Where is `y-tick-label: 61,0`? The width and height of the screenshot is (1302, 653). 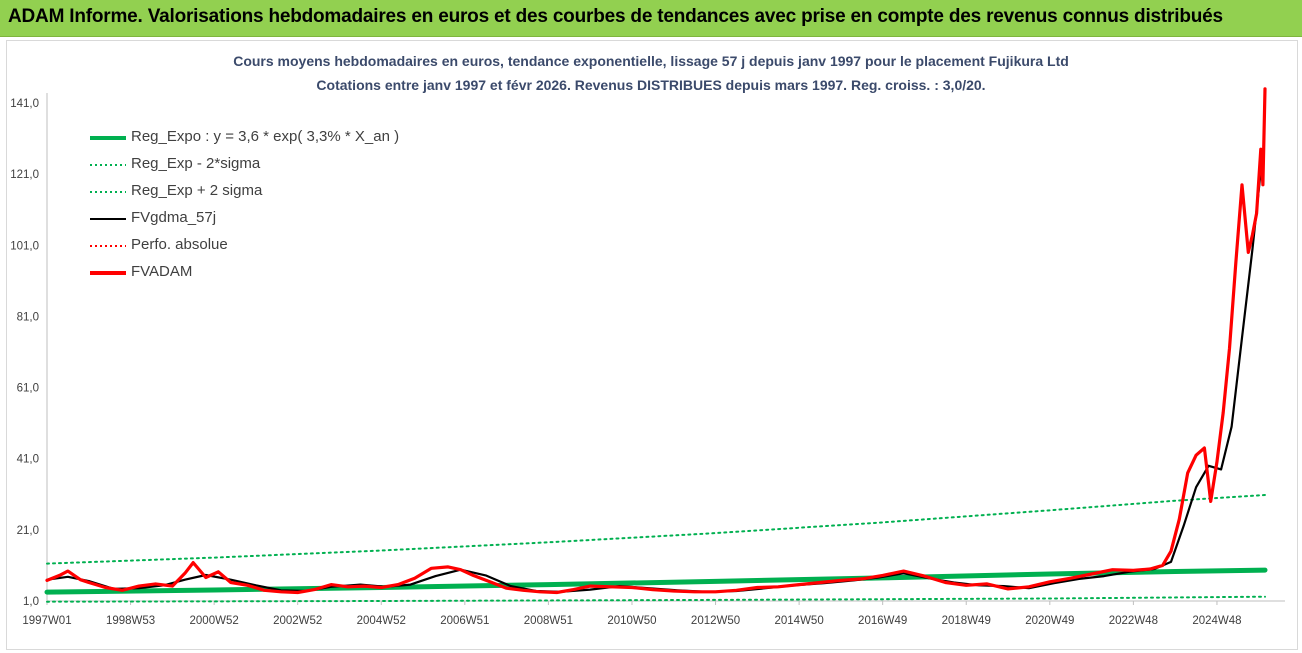 y-tick-label: 61,0 is located at coordinates (28, 389).